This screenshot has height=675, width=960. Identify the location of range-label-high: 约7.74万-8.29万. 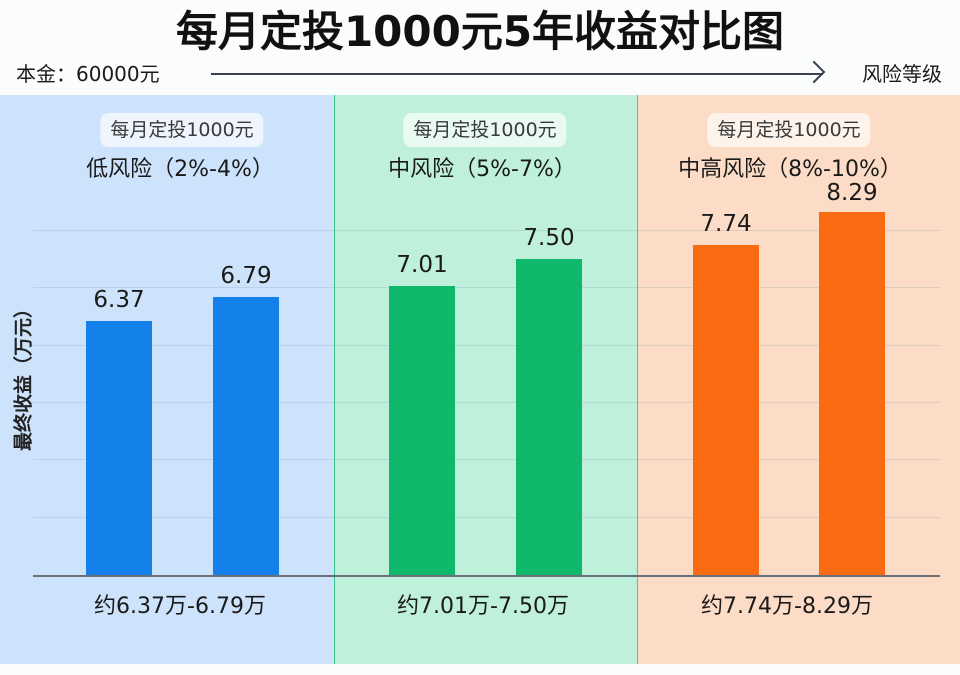
(787, 606).